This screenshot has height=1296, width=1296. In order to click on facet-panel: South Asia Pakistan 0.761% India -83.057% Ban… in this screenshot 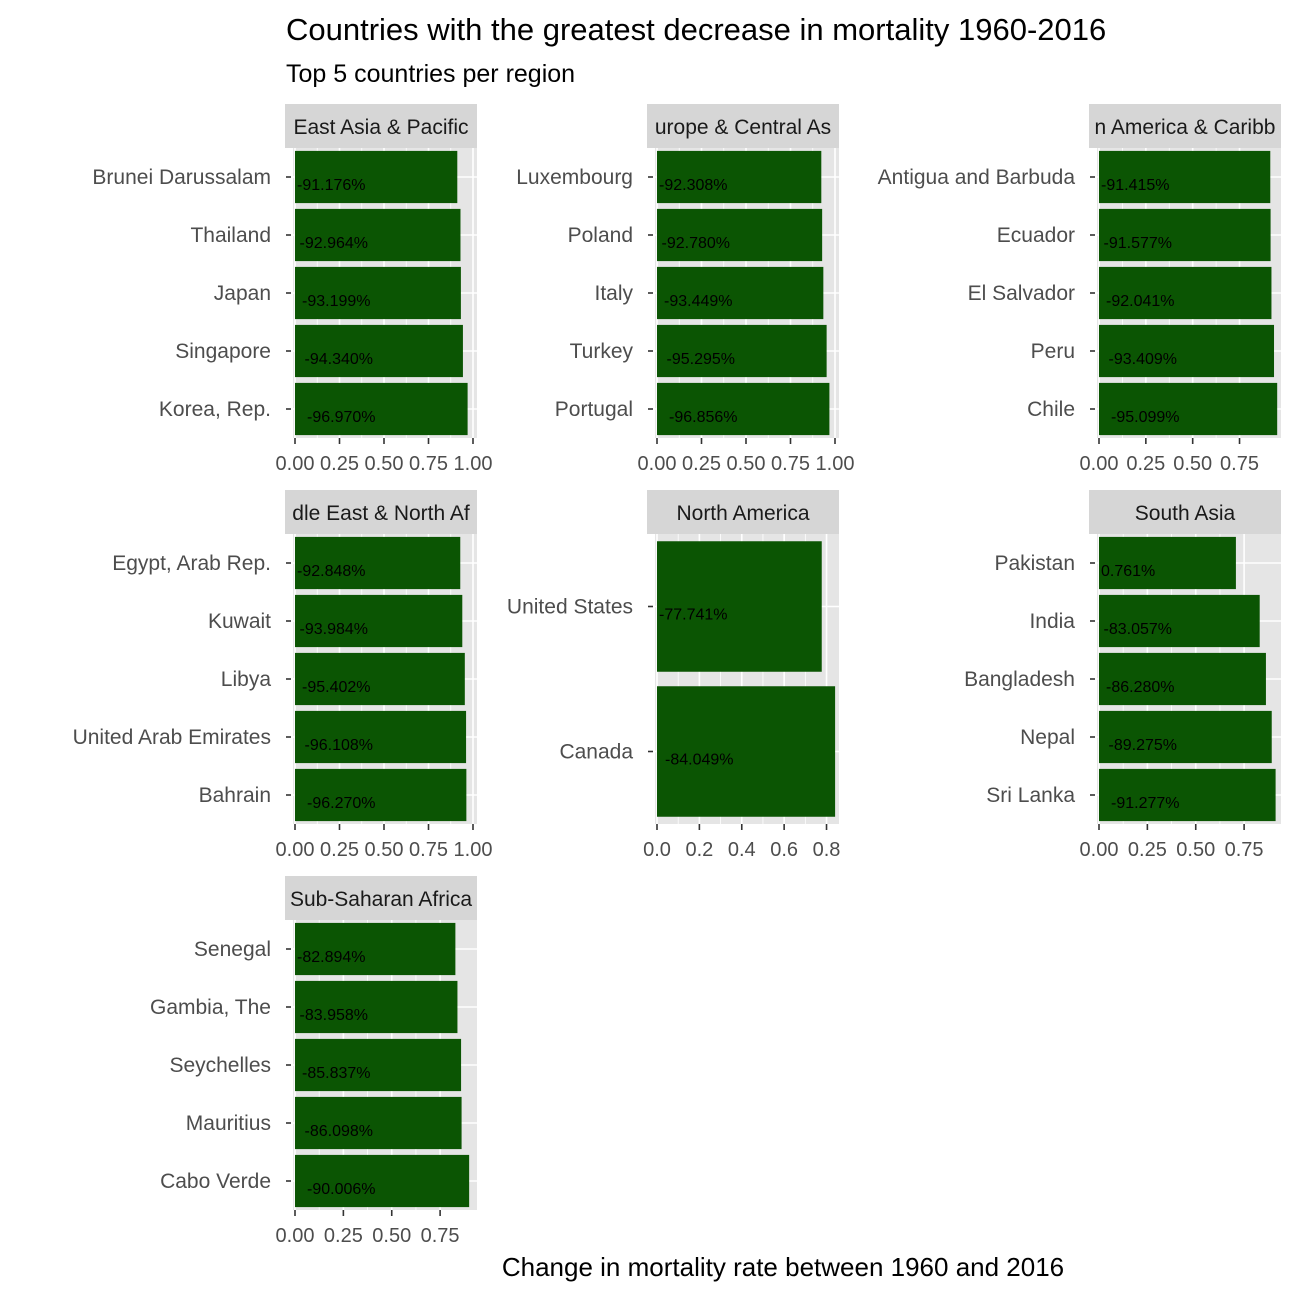, I will do `click(1122, 675)`.